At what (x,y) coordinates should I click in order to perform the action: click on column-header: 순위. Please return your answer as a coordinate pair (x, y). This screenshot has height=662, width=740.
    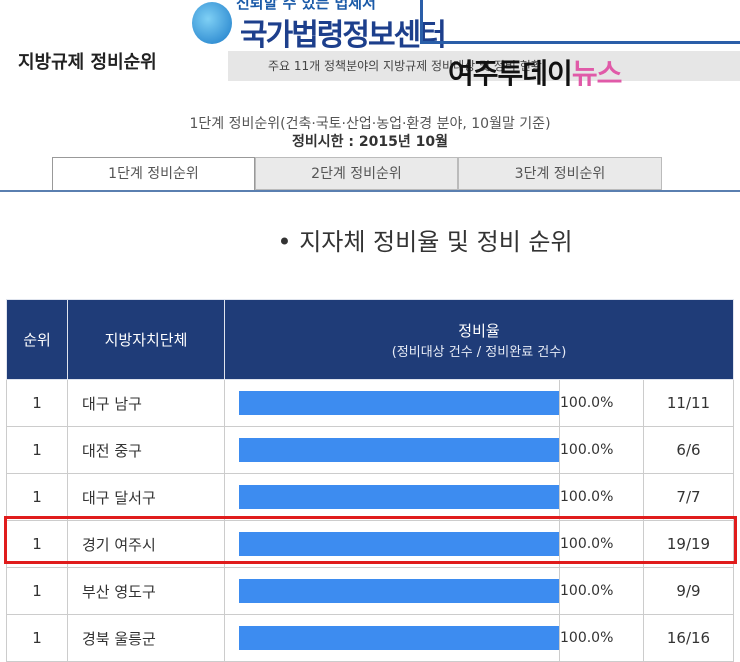
    Looking at the image, I should click on (37, 339).